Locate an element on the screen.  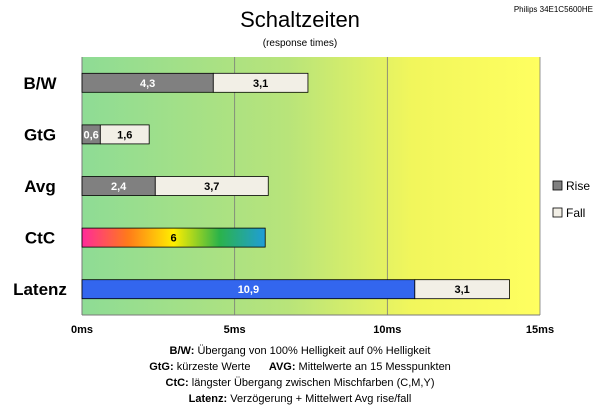
category-label: Latenz is located at coordinates (40, 289).